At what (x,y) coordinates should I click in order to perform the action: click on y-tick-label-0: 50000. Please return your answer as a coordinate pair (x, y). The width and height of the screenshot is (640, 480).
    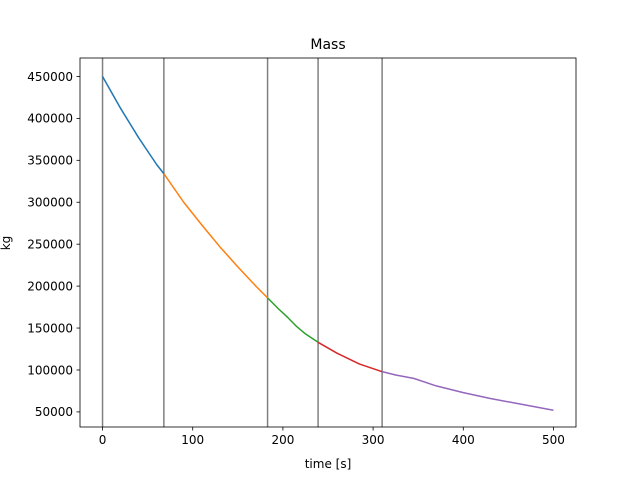
    Looking at the image, I should click on (54, 412).